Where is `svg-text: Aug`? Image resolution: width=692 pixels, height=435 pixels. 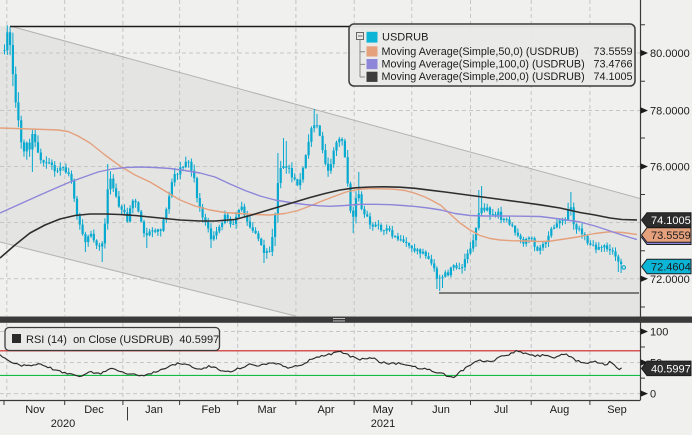 svg-text: Aug is located at coordinates (560, 410).